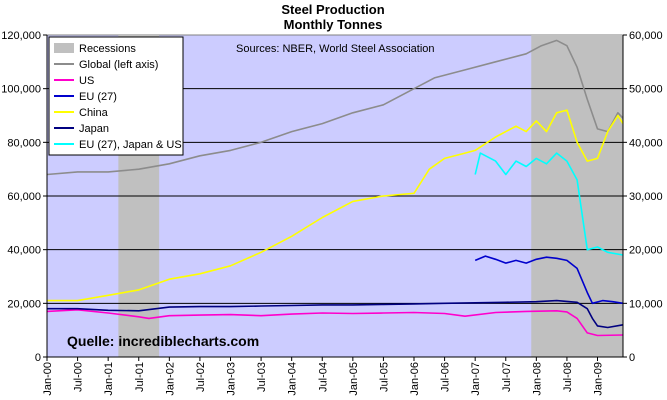 The image size is (667, 400). Describe the element at coordinates (415, 379) in the screenshot. I see `x-tick-label: Jan-06` at that location.